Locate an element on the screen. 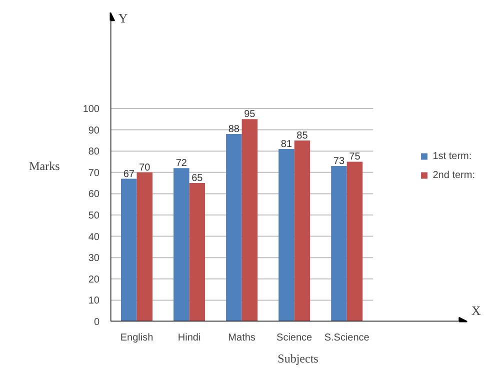  x-tick-label: Science is located at coordinates (294, 338).